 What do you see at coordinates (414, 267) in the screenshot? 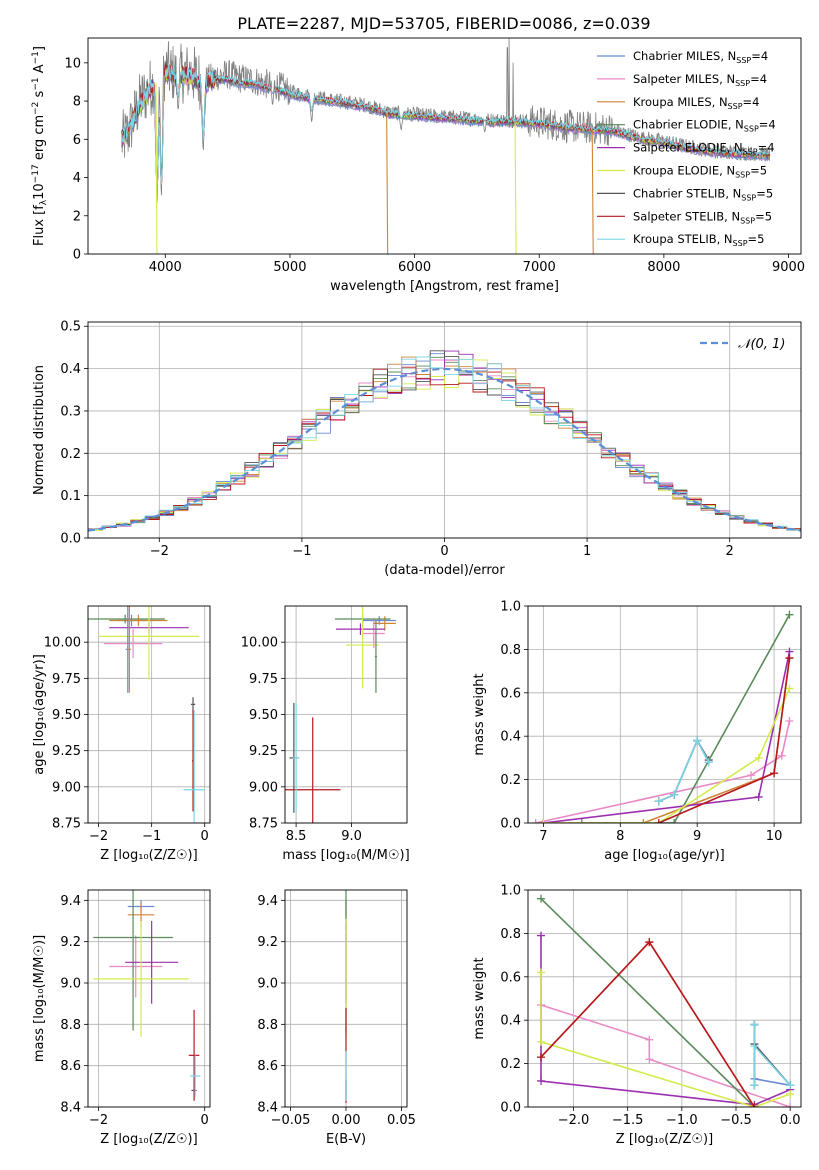
I see `x-tick-label: 6000` at bounding box center [414, 267].